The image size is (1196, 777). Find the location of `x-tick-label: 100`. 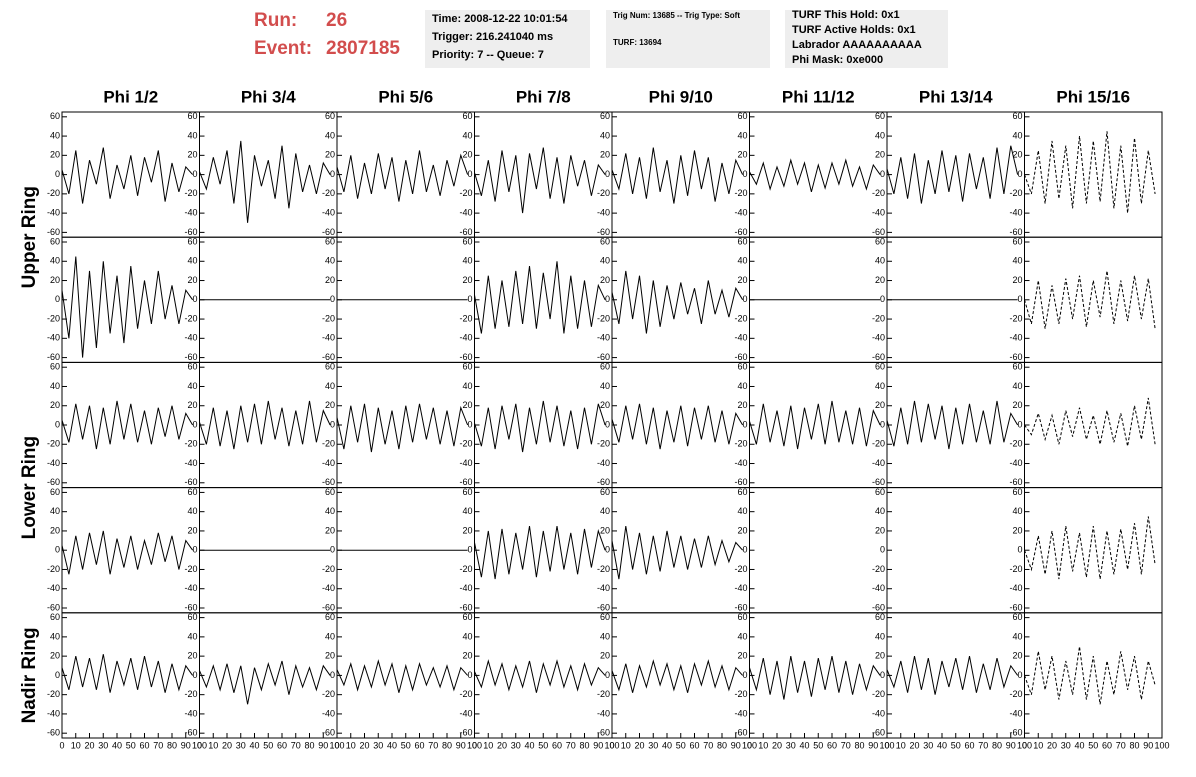

x-tick-label: 100 is located at coordinates (611, 745).